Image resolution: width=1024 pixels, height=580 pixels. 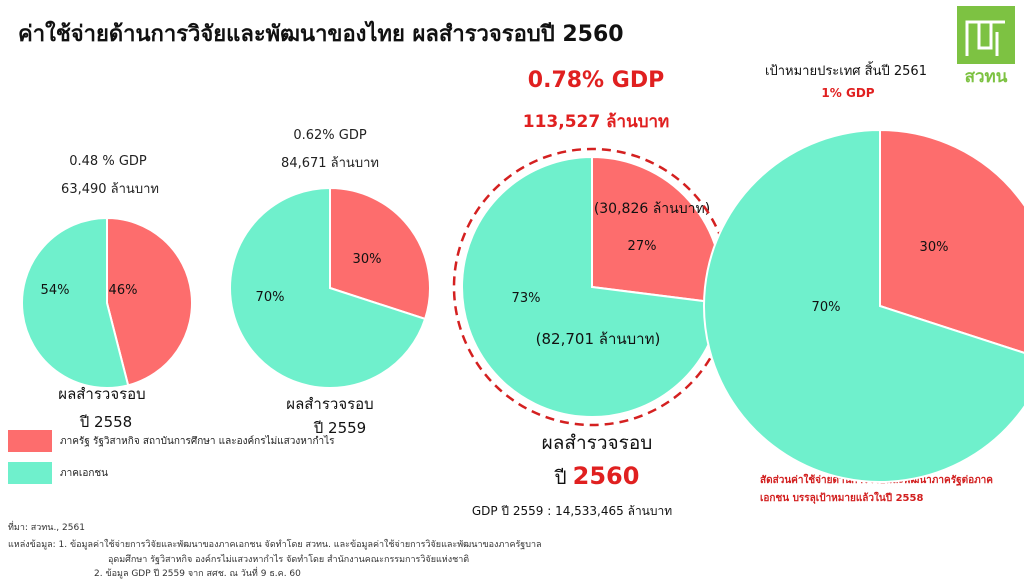 I want to click on chart1-slice-private, so click(x=75, y=302).